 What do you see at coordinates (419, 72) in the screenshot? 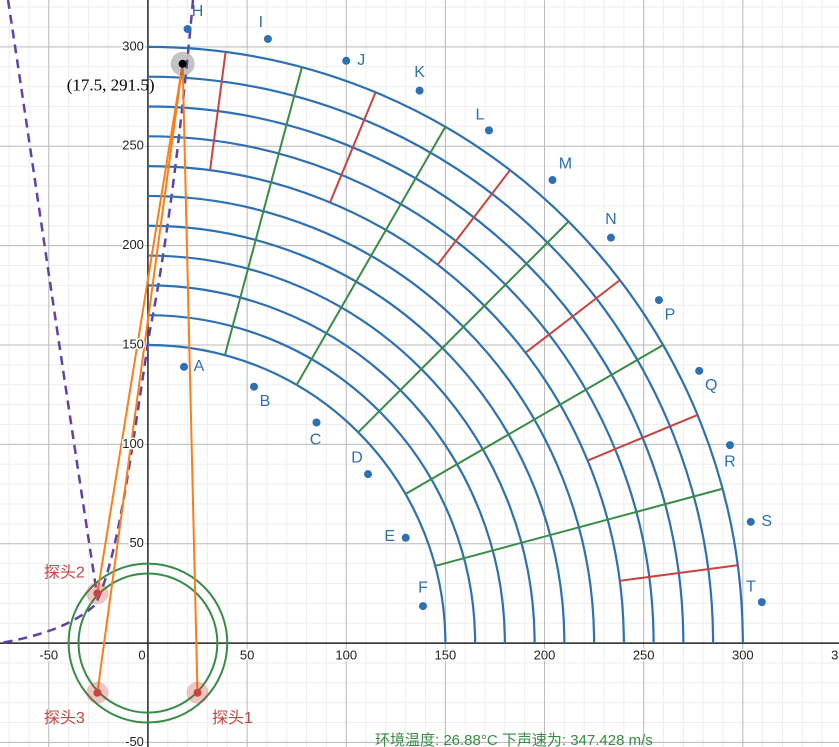
I see `point-label: K` at bounding box center [419, 72].